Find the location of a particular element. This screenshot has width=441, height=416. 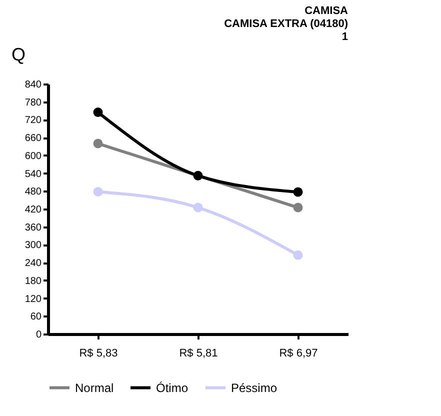

y-tick-label: 480 is located at coordinates (33, 192).